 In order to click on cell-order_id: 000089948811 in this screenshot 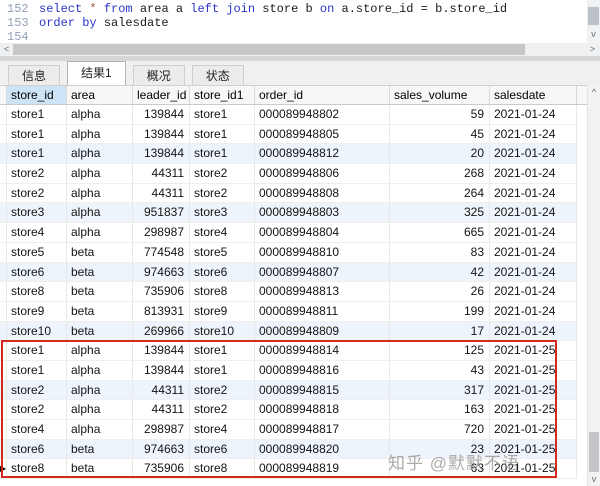, I will do `click(322, 311)`.